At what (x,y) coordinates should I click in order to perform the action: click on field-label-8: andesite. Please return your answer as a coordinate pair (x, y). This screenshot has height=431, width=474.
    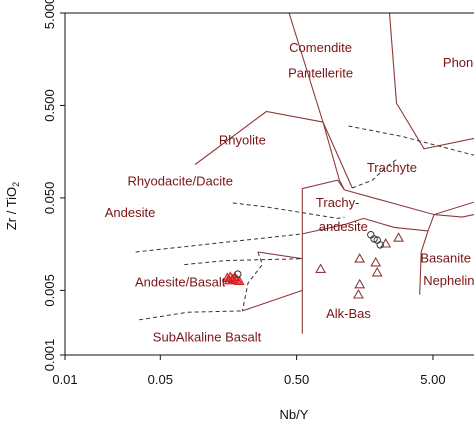
    Looking at the image, I should click on (343, 226).